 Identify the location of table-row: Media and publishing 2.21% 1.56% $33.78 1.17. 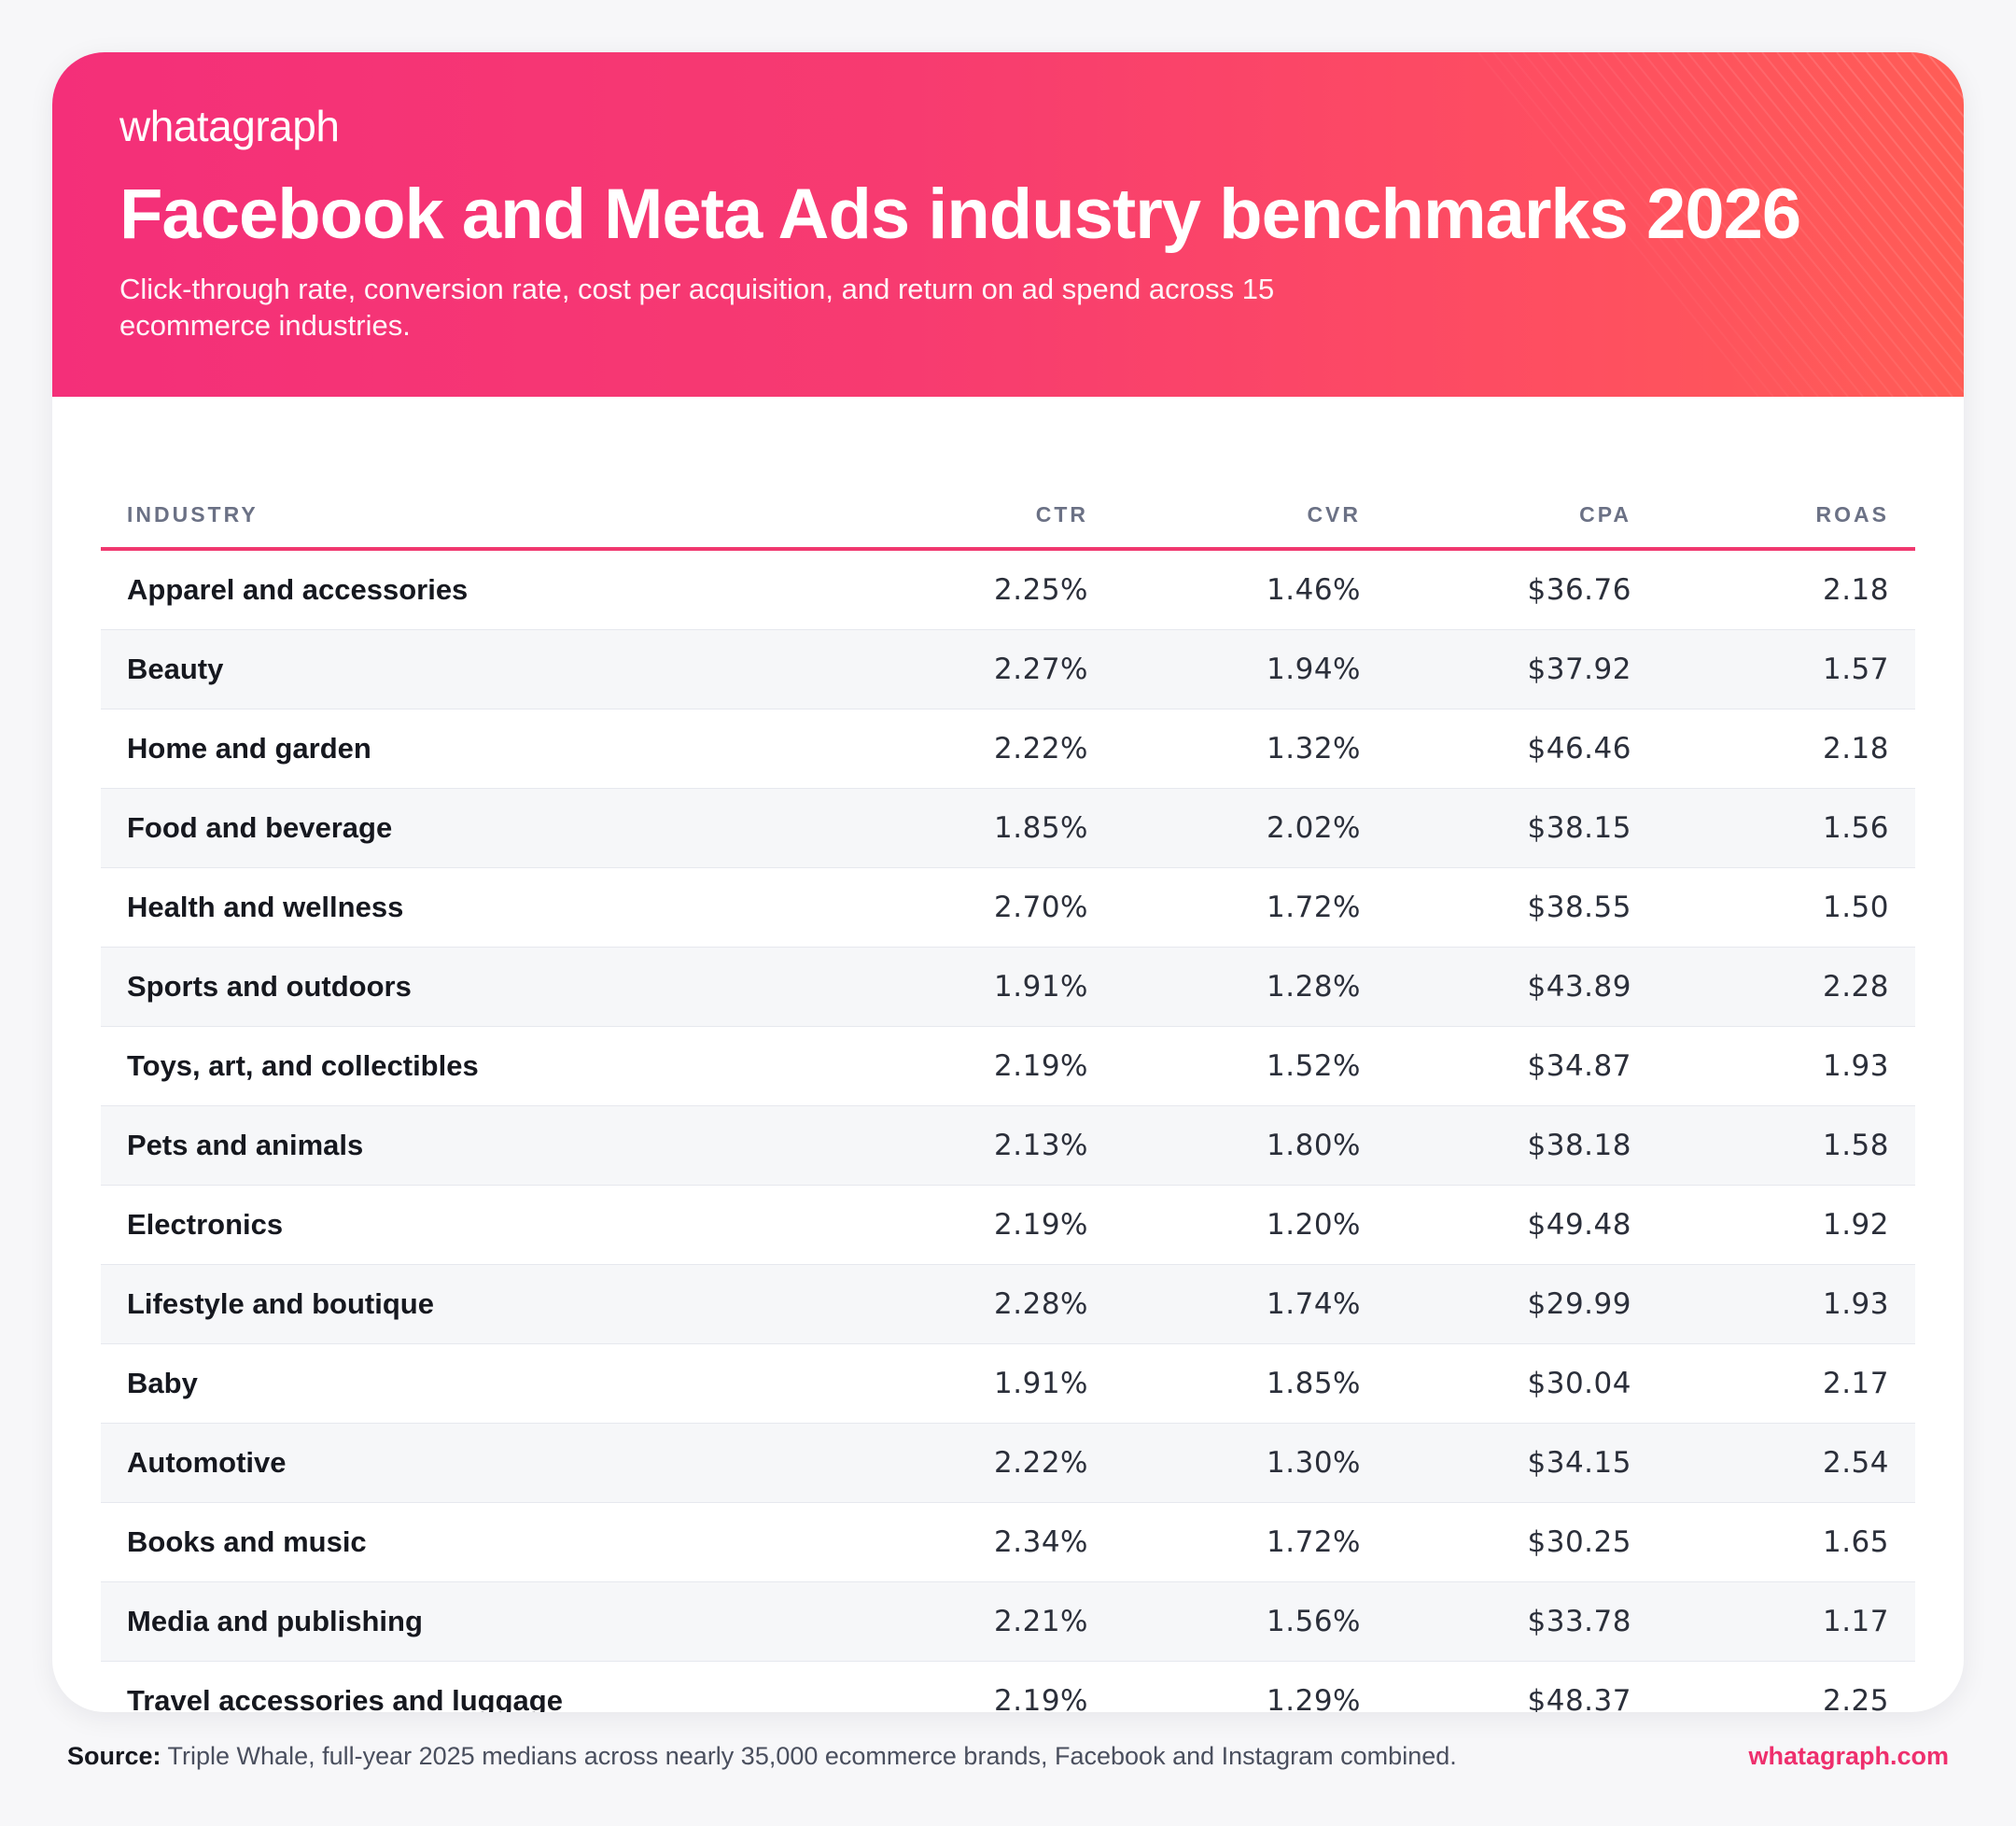
(1008, 1621).